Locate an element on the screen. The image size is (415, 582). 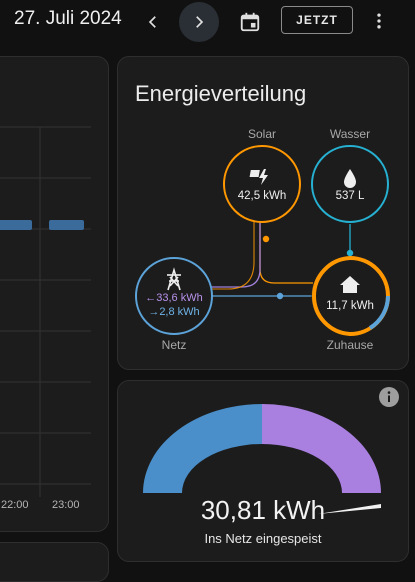
grid-node is located at coordinates (174, 296).